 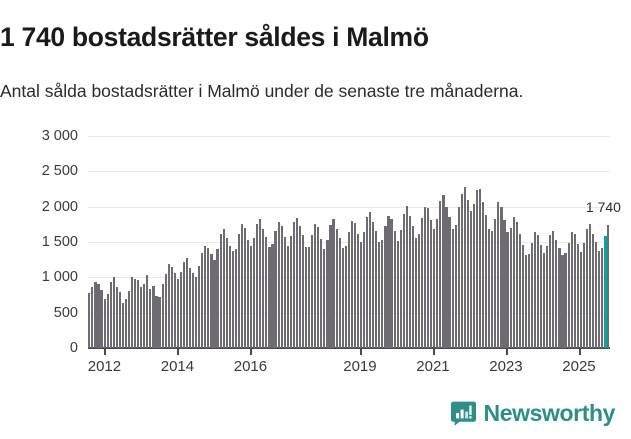 I want to click on newsworthy-logo: Newsworthy, so click(x=533, y=413).